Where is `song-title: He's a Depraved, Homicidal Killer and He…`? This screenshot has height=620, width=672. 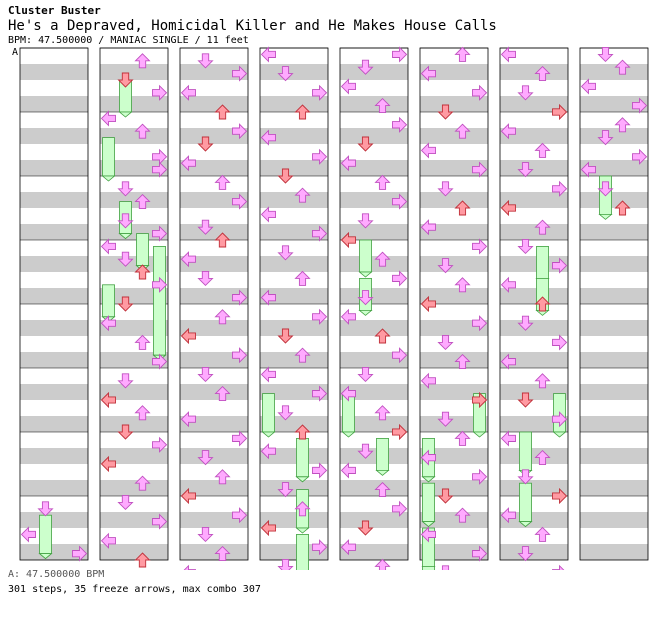 song-title: He's a Depraved, Homicidal Killer and He… is located at coordinates (252, 26).